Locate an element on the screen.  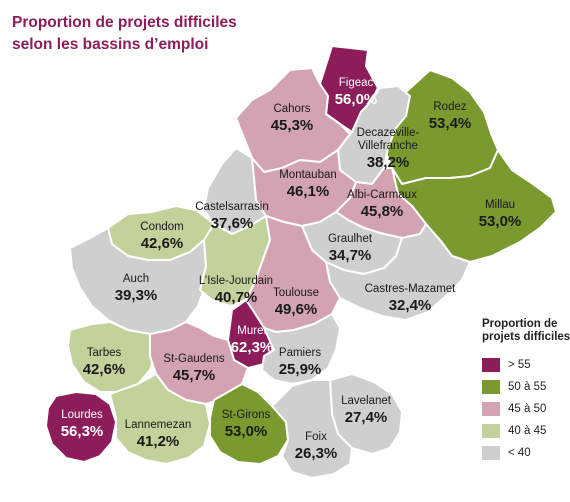
region-name-label: Condom is located at coordinates (161, 227).